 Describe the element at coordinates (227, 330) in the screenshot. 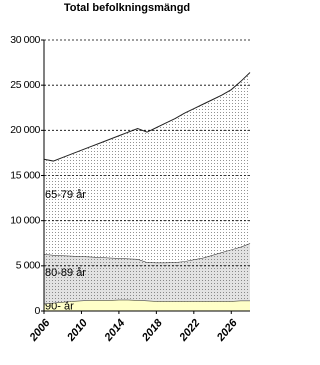

I see `x-tick-label: 2026` at that location.